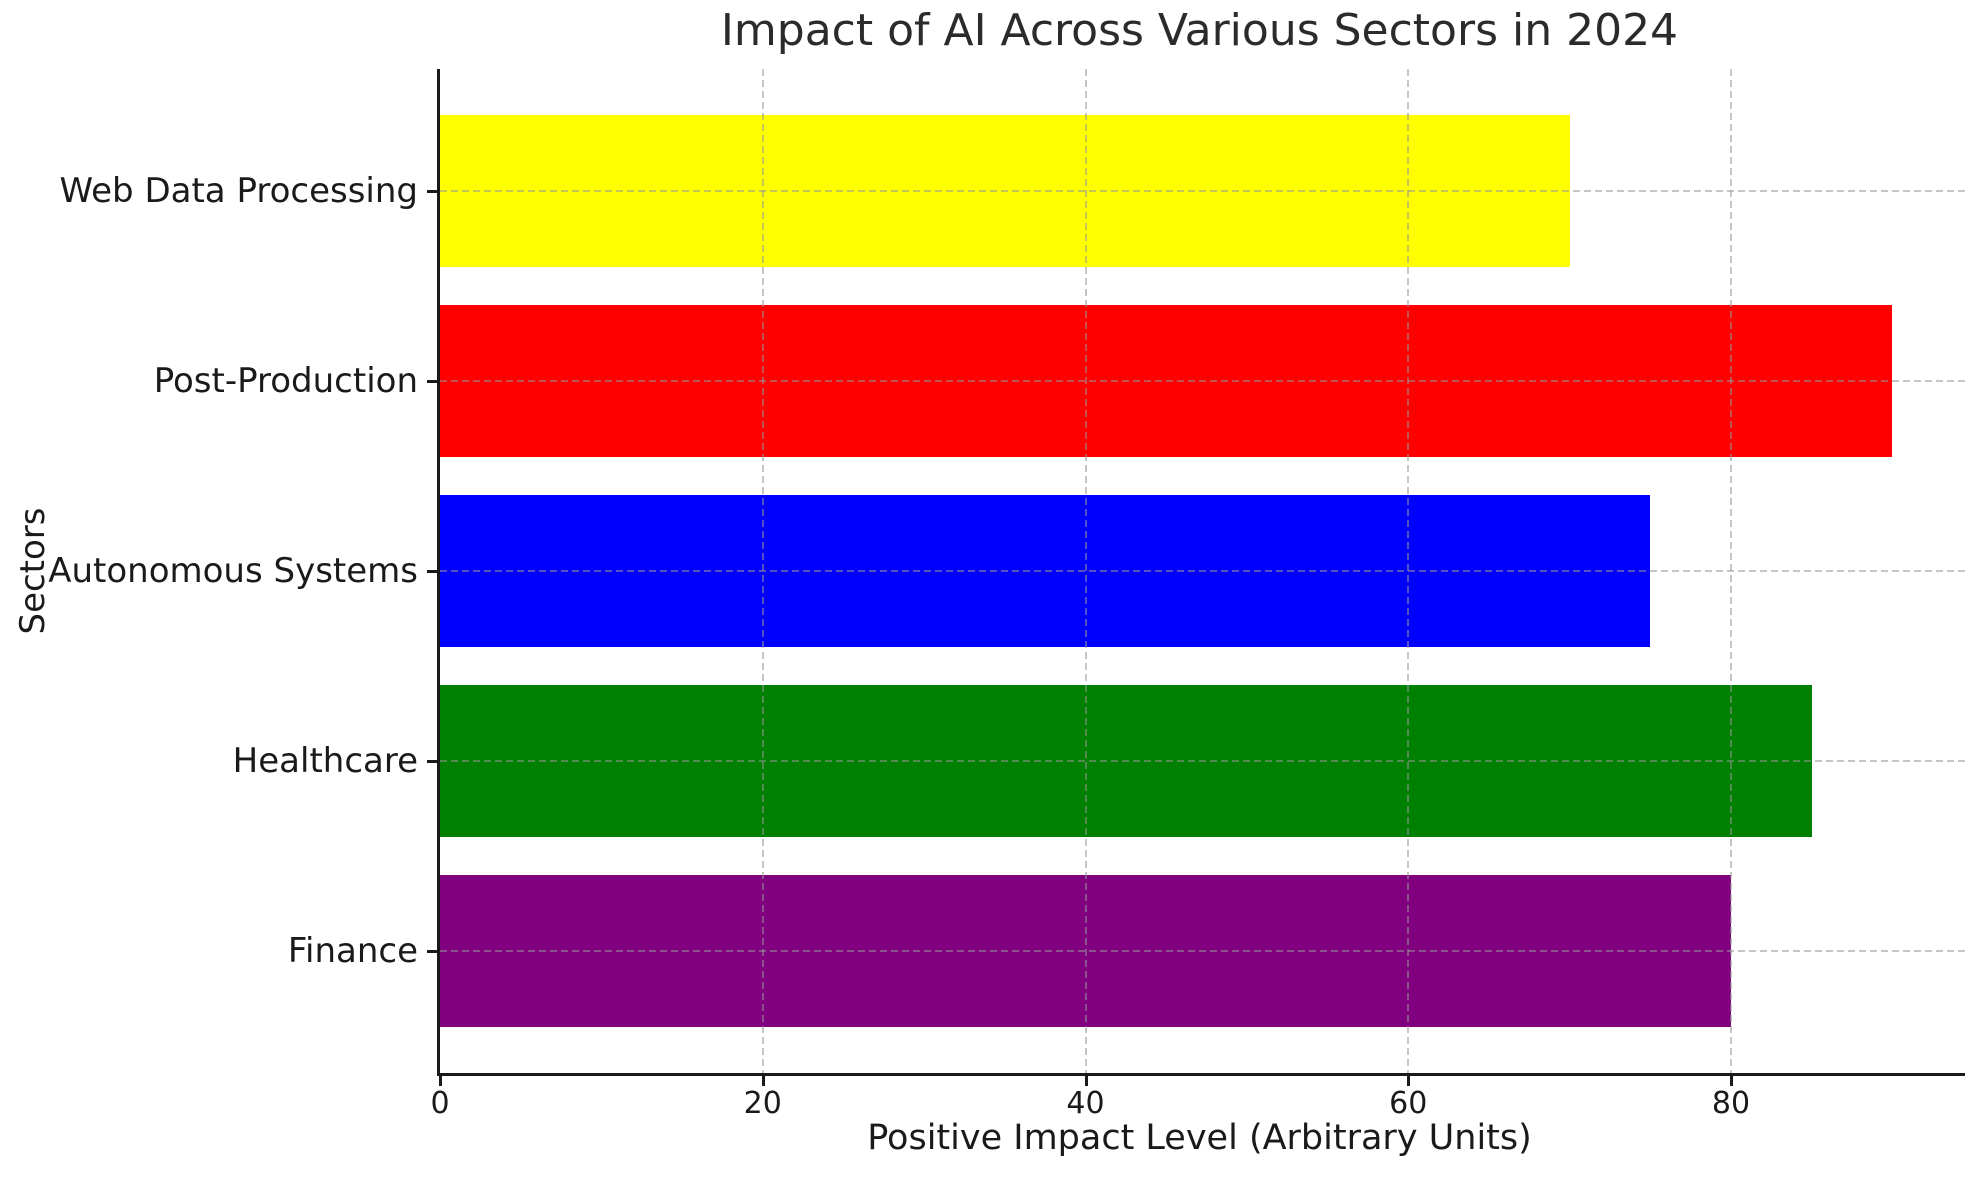 This screenshot has width=1980, height=1180. Describe the element at coordinates (1199, 1138) in the screenshot. I see `x-axis-label: Positive Impact Level (Arbitrary Units)` at that location.